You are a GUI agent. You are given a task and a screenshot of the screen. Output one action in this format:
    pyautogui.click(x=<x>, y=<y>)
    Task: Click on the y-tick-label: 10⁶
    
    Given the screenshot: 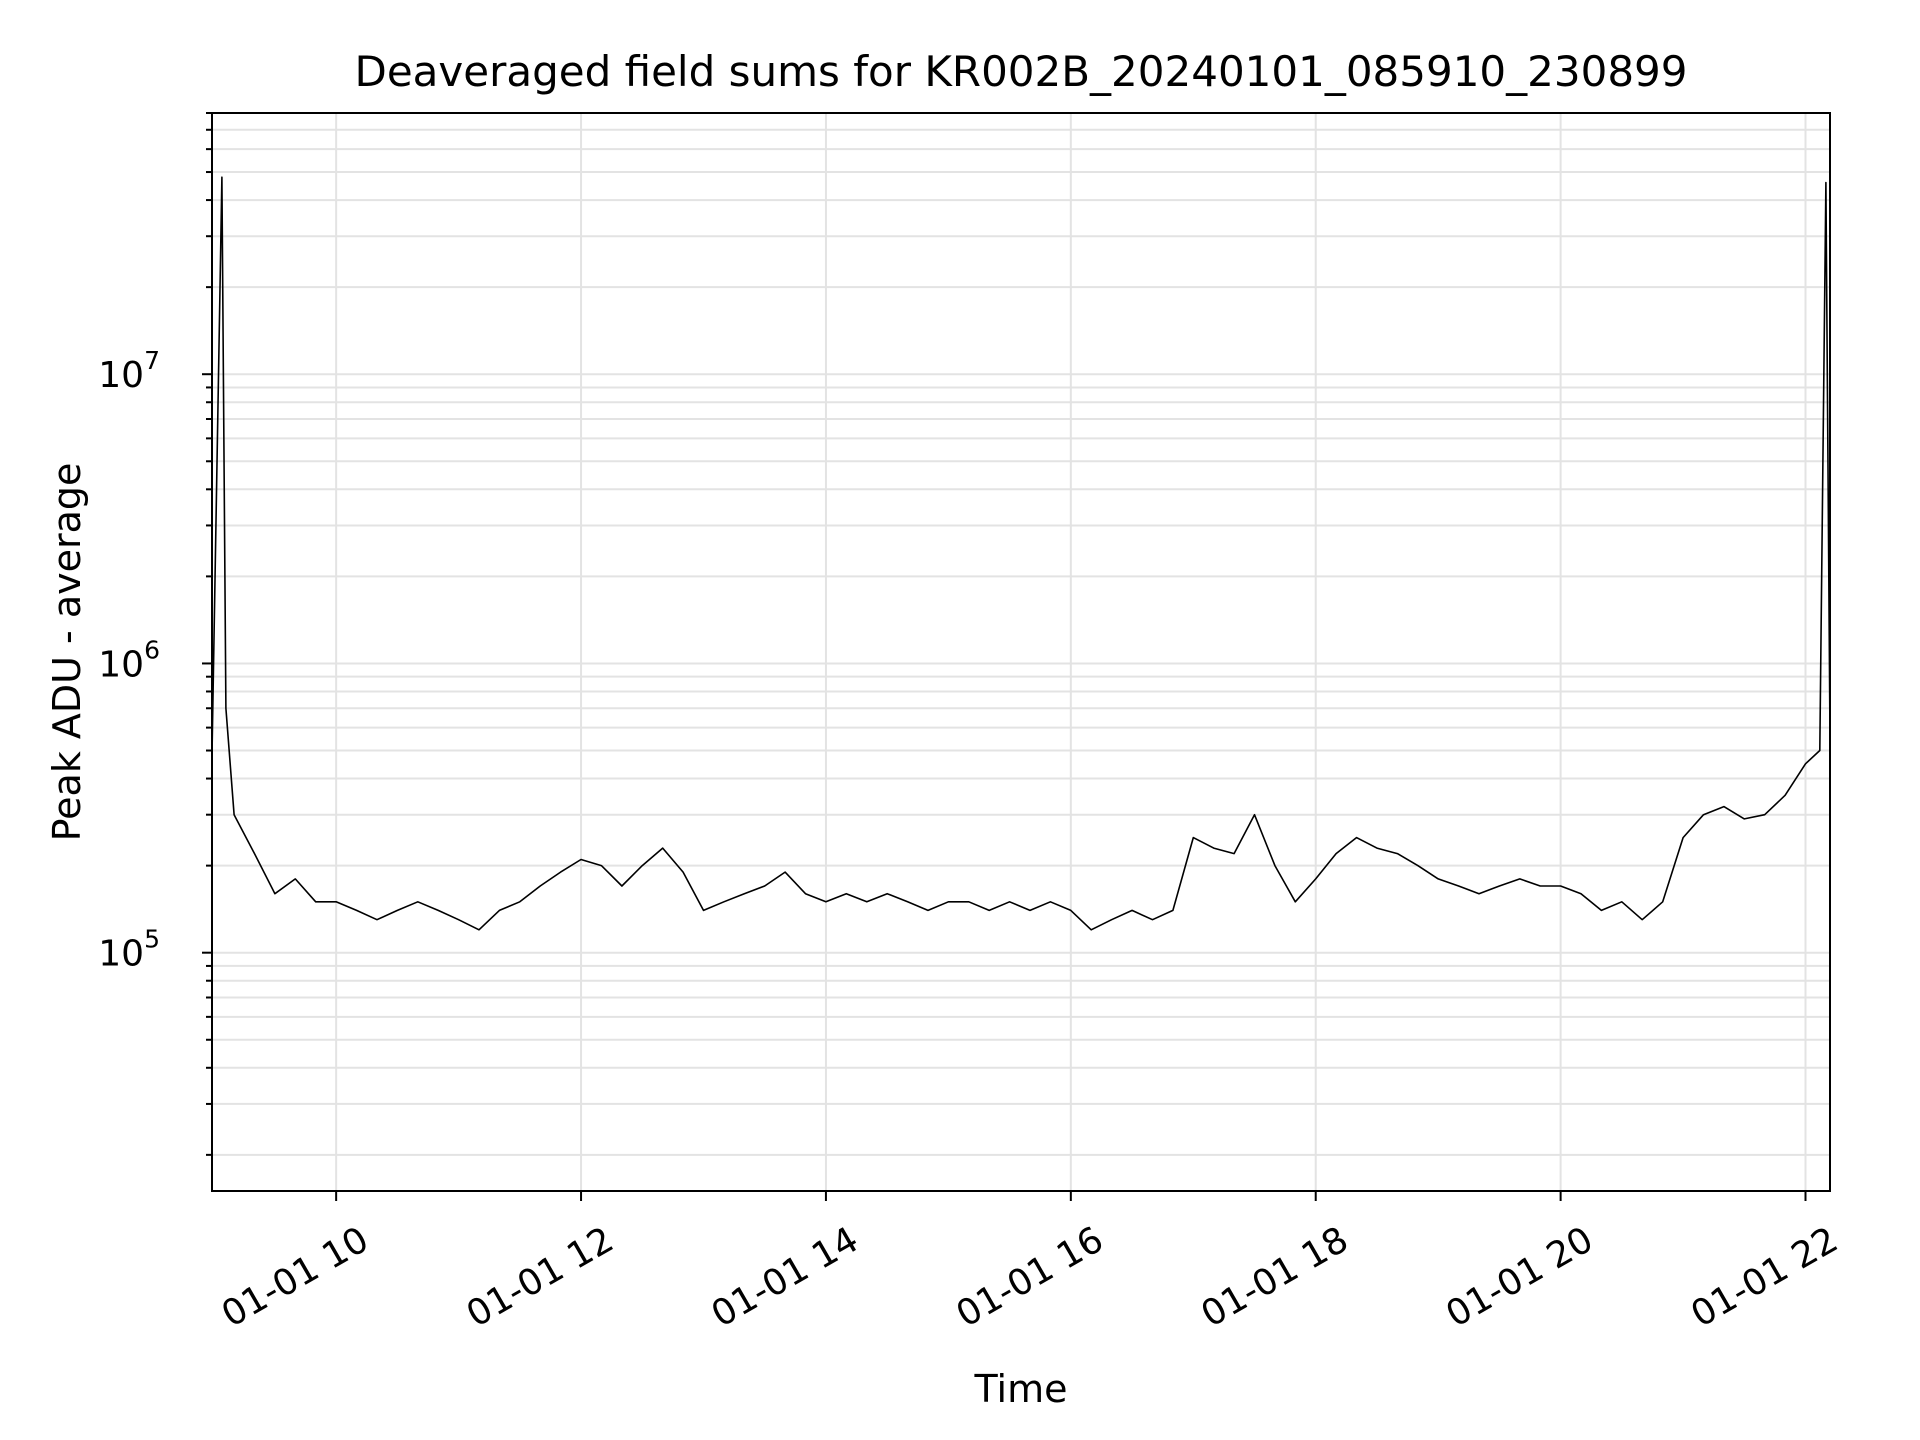 What is the action you would take?
    pyautogui.click(x=129, y=660)
    